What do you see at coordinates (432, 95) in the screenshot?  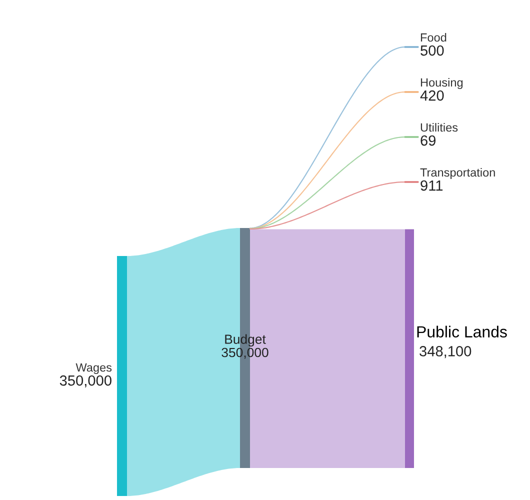 I see `data-label: 420` at bounding box center [432, 95].